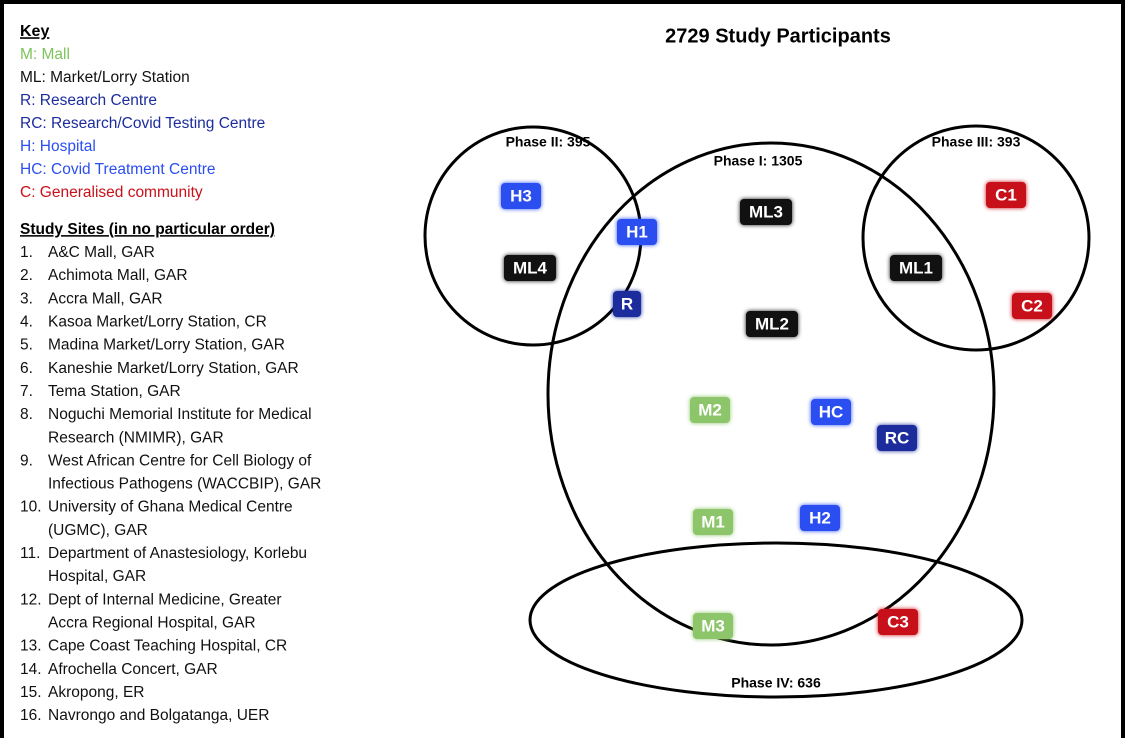 Image resolution: width=1125 pixels, height=738 pixels. Describe the element at coordinates (111, 192) in the screenshot. I see `key-item: C: Generalised community` at that location.